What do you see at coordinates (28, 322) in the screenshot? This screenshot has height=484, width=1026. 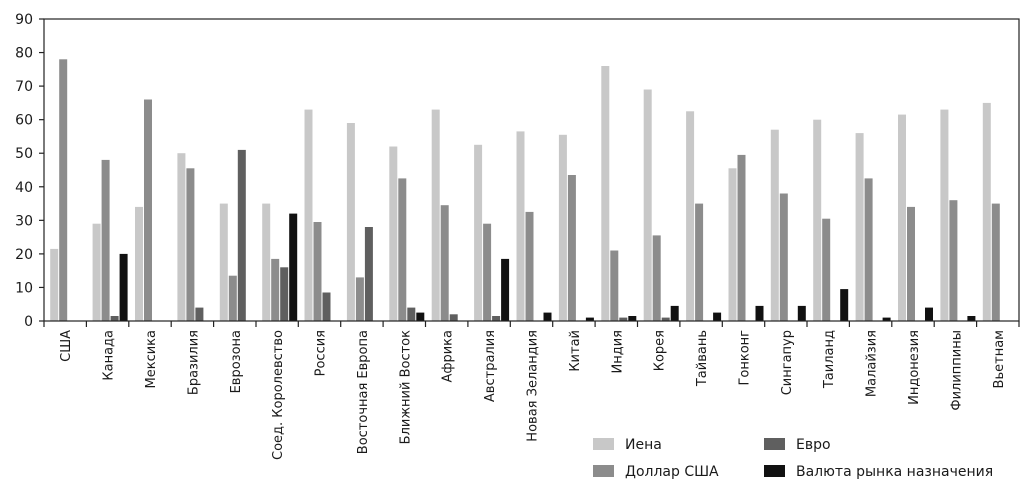 I see `y-tick-label: 0` at bounding box center [28, 322].